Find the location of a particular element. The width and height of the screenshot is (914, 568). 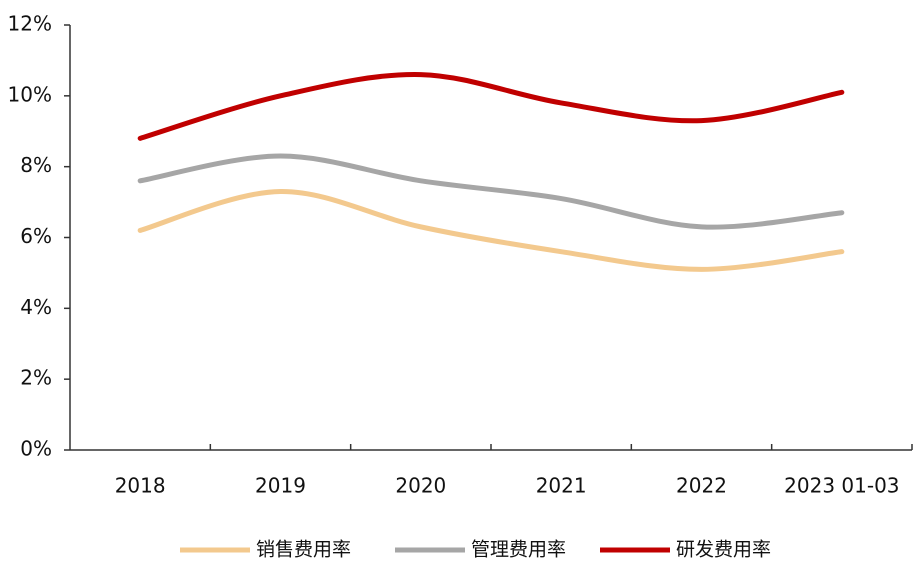

y-tick-label: 10% is located at coordinates (30, 94).